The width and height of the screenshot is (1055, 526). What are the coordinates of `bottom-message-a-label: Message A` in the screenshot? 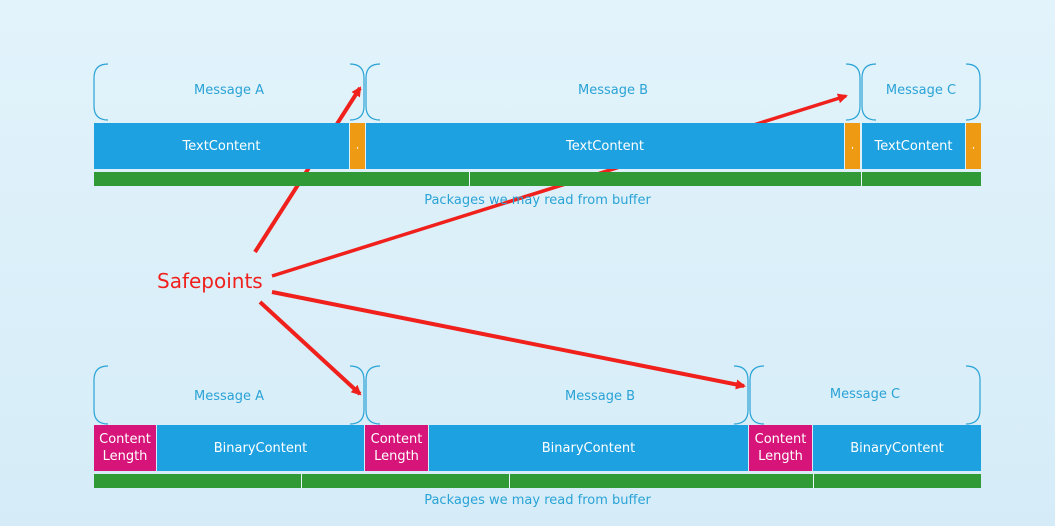 It's located at (228, 396).